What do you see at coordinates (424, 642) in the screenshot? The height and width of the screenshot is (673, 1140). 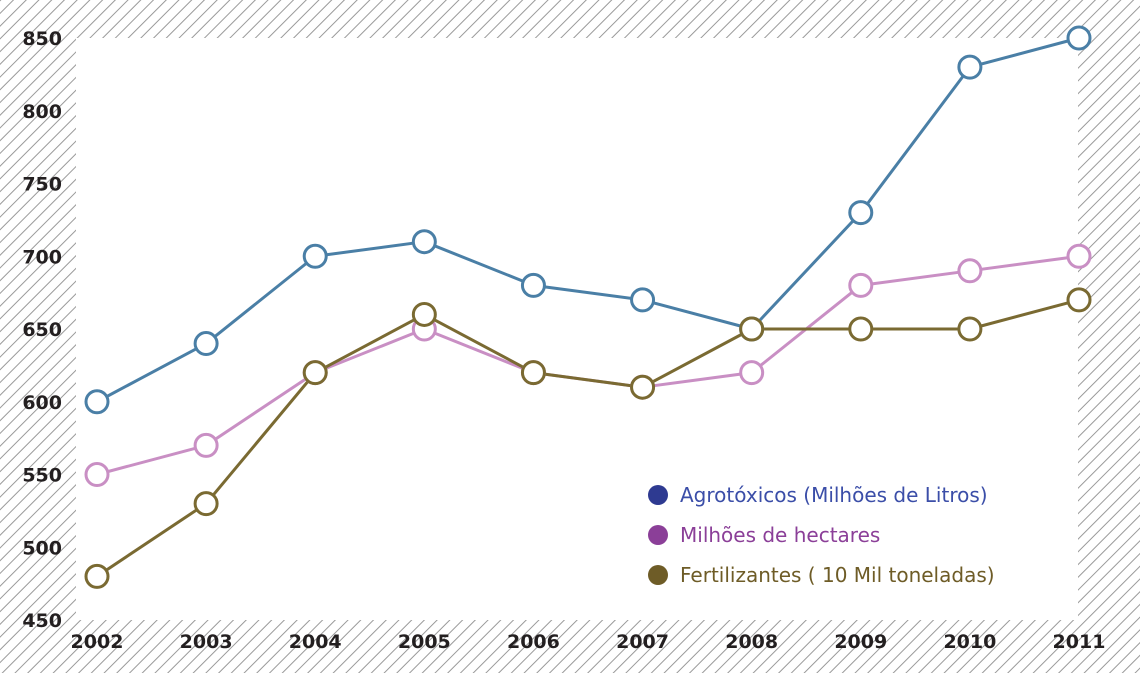 I see `x-tick-label: 2005` at bounding box center [424, 642].